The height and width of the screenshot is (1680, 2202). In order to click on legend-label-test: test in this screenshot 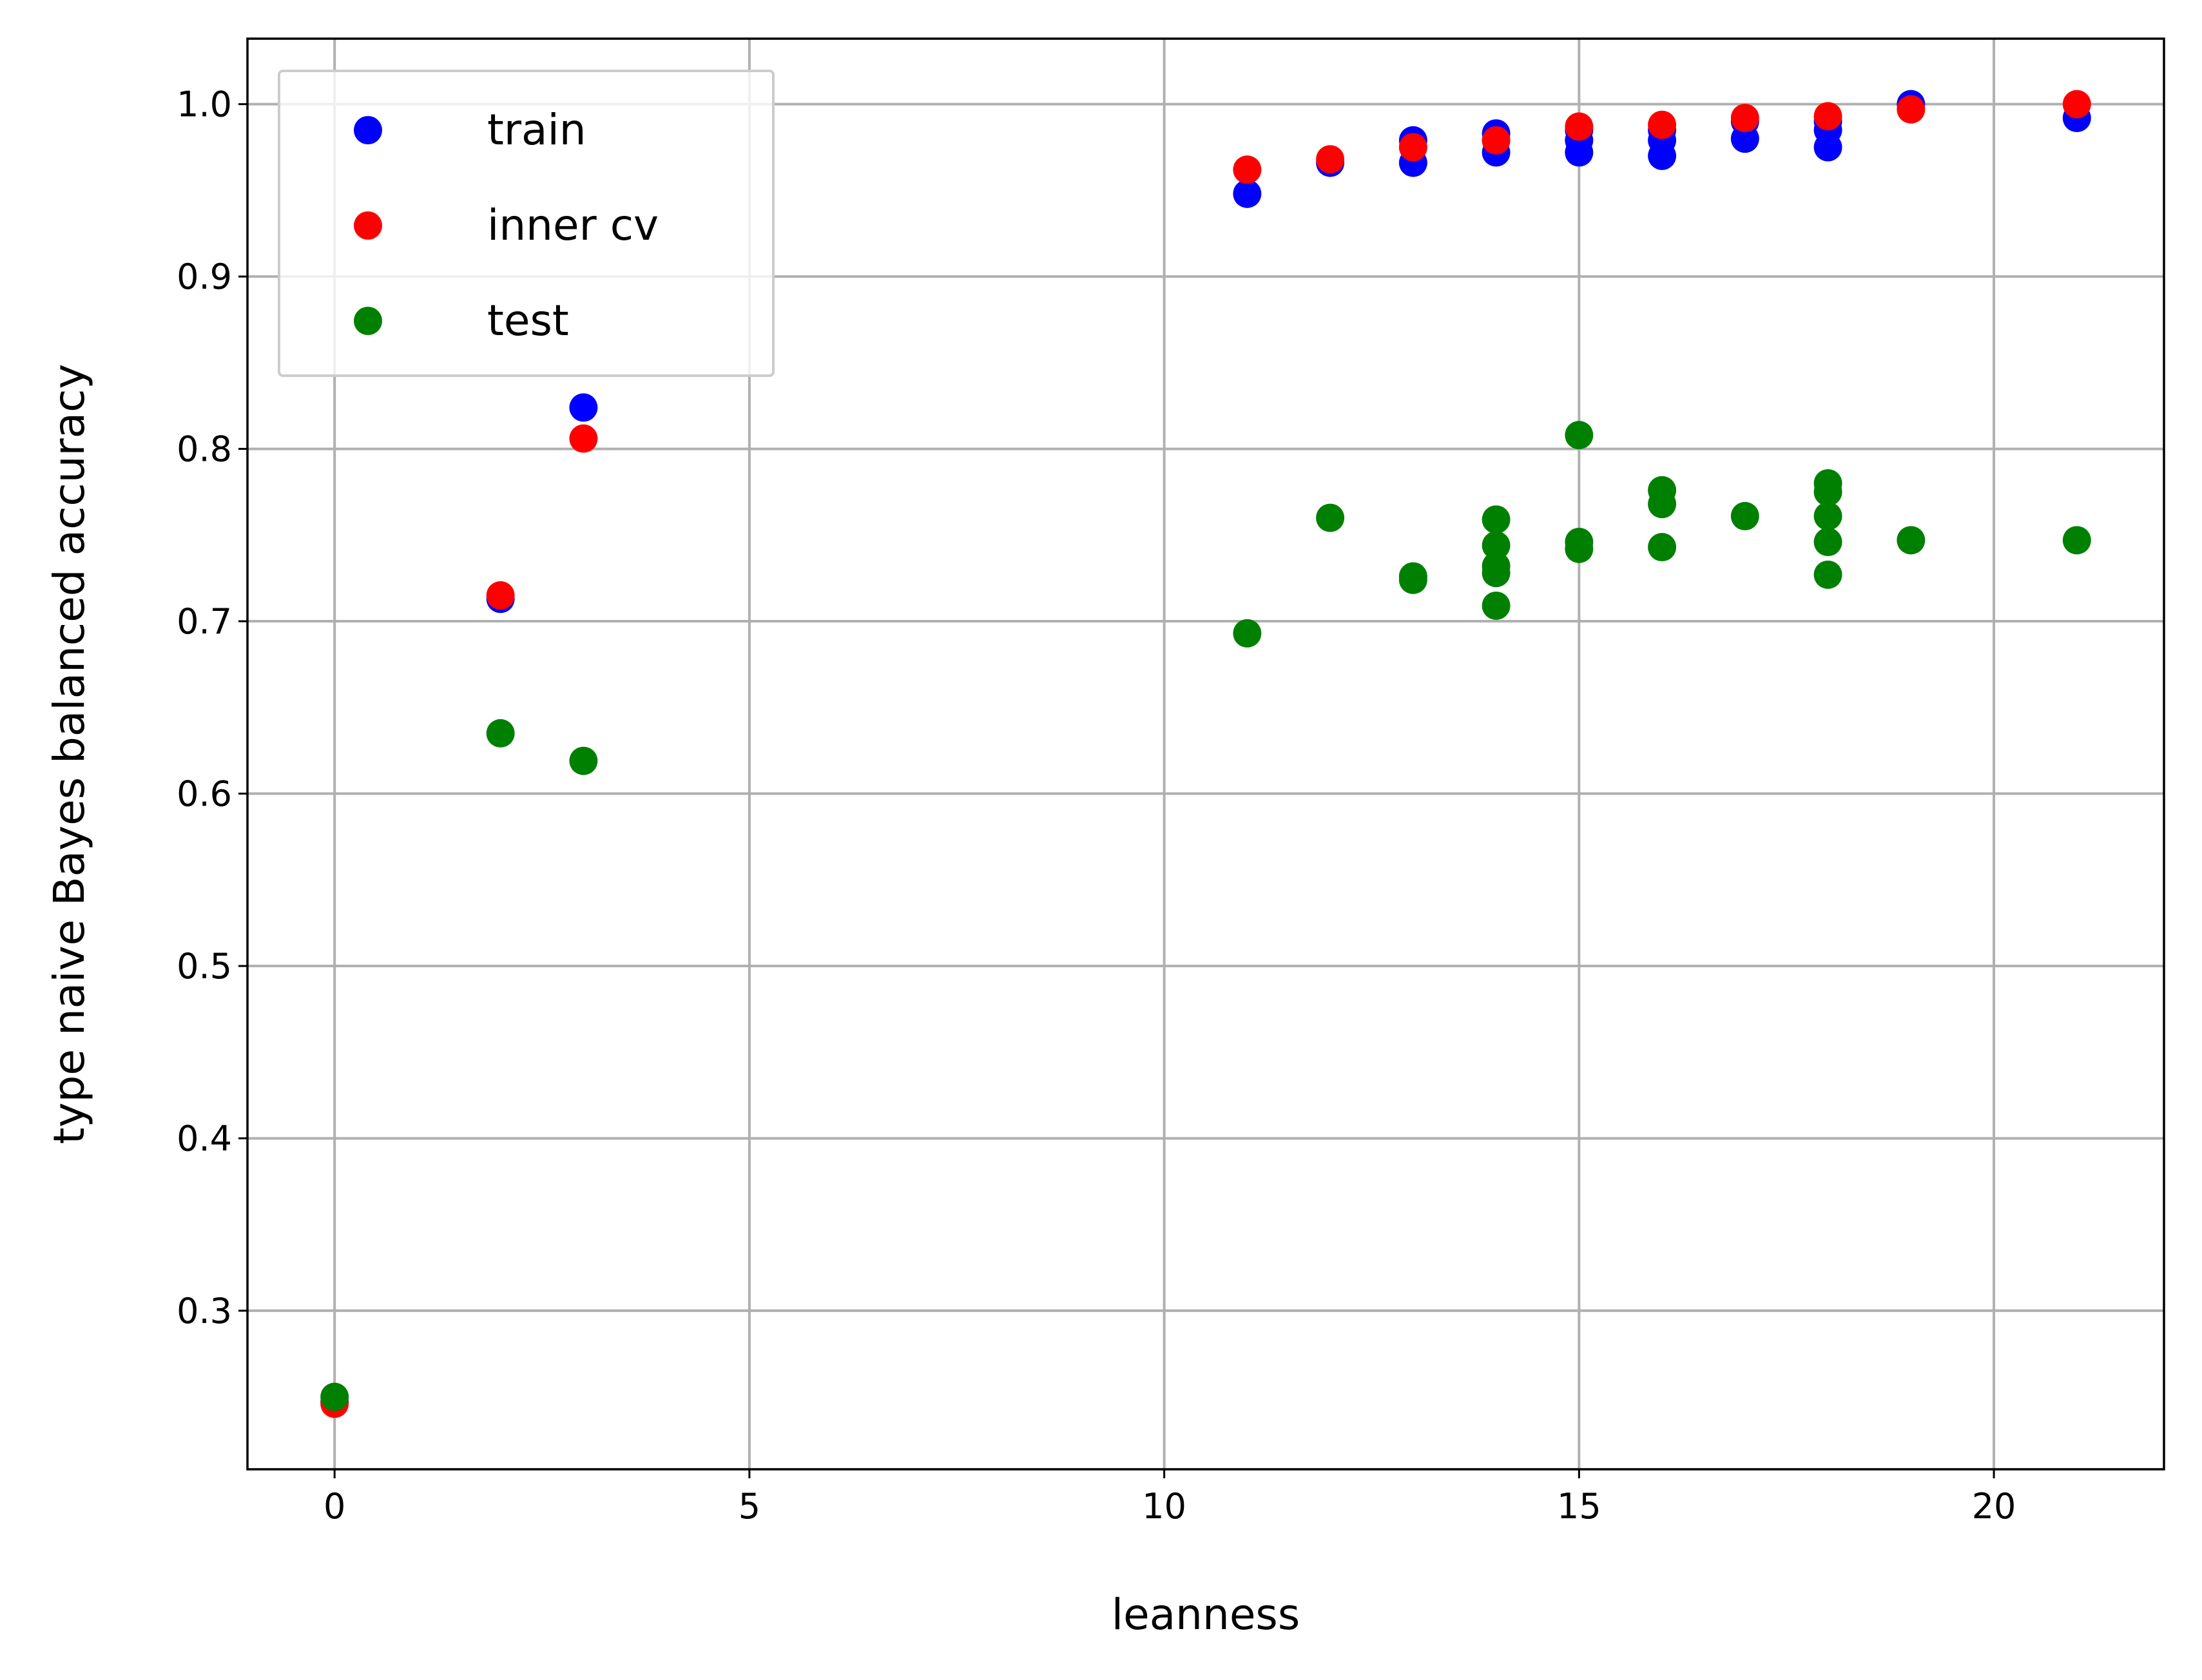, I will do `click(528, 321)`.